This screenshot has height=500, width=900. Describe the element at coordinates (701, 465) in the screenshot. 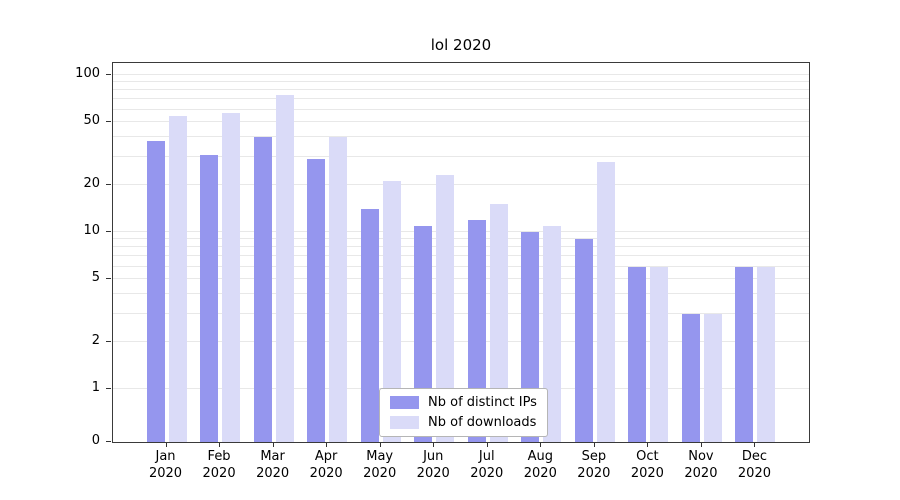

I see `x-tick-label: Nov 2020` at that location.